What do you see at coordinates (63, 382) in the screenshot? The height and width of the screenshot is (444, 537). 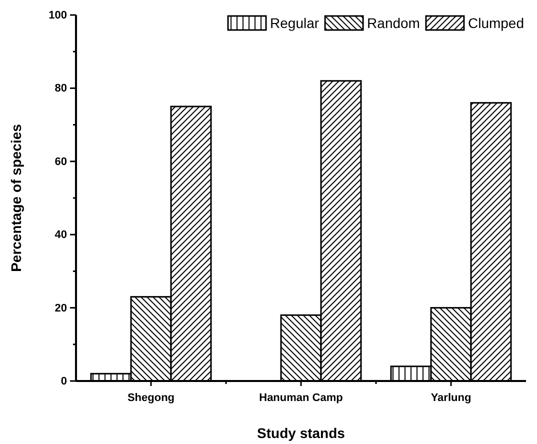 I see `y-tick-label: 0` at bounding box center [63, 382].